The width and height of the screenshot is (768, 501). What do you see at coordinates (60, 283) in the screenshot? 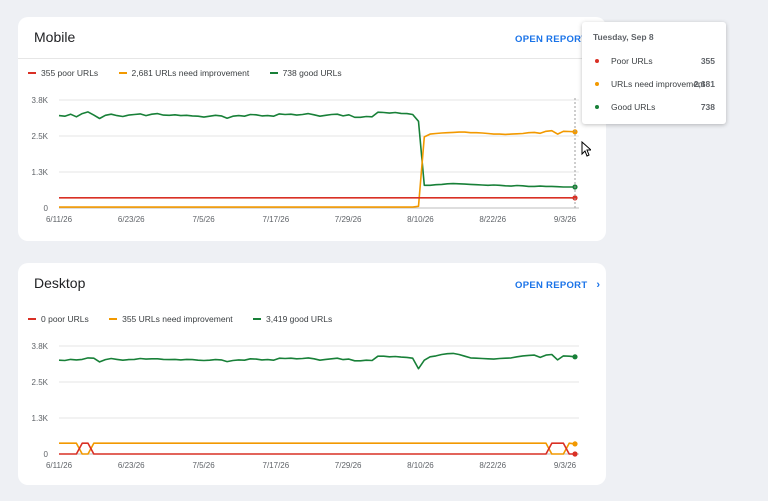
I see `card-title: Desktop` at bounding box center [60, 283].